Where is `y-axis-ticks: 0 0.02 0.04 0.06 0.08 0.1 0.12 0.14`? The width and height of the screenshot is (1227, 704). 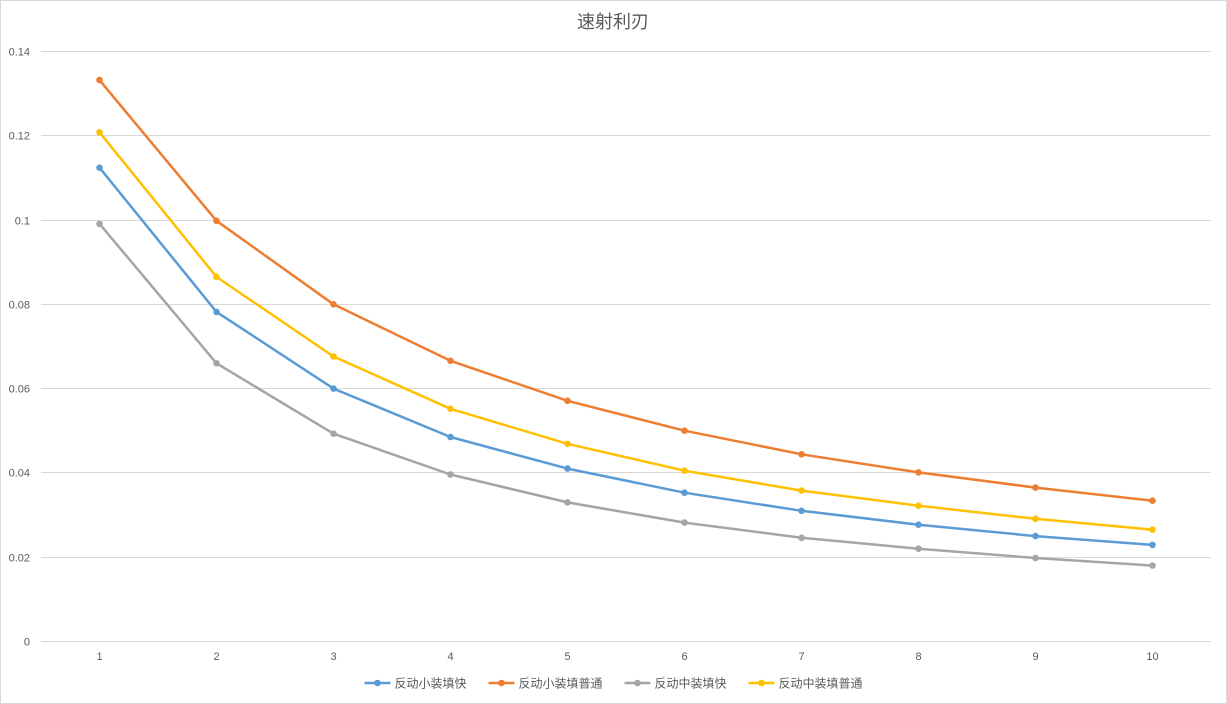
y-axis-ticks: 0 0.02 0.04 0.06 0.08 0.1 0.12 0.14 is located at coordinates (19, 348).